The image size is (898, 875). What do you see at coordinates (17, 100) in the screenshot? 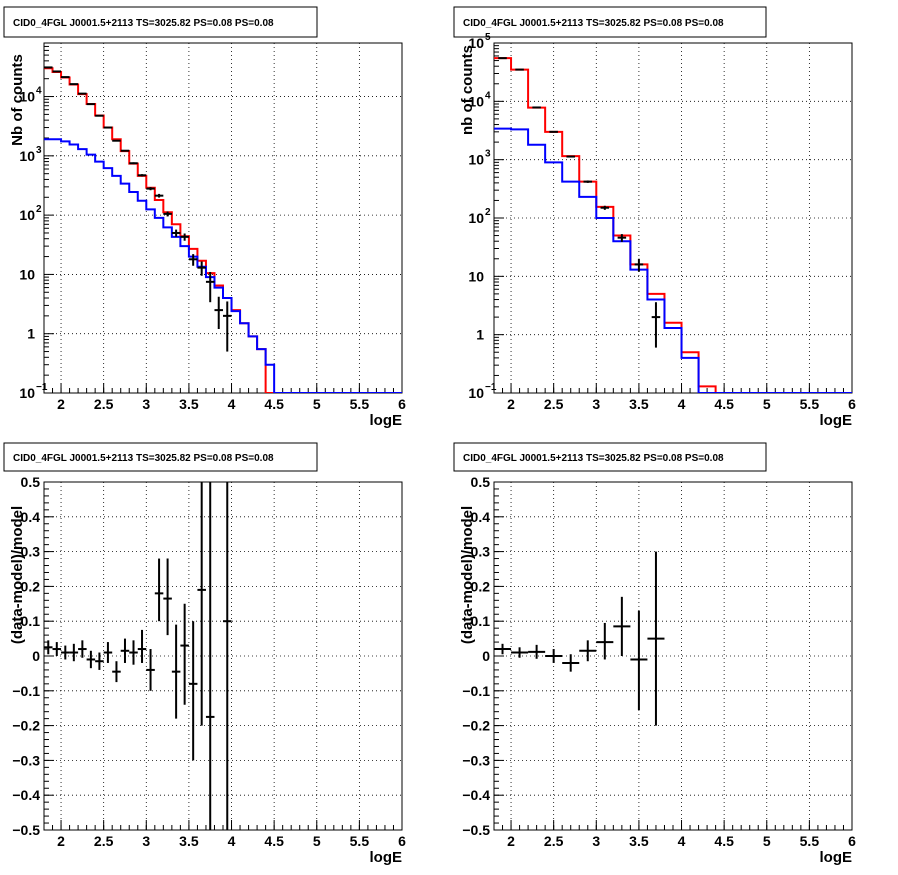
I see `y-axis-label: Nb of counts` at bounding box center [17, 100].